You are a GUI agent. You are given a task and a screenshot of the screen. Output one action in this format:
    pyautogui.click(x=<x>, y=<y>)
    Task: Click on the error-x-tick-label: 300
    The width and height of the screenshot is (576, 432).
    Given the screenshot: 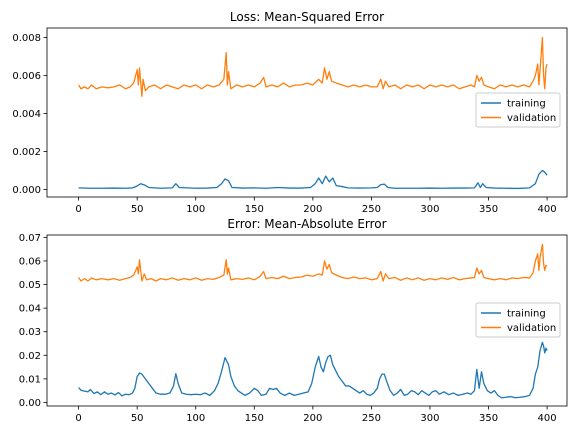 What is the action you would take?
    pyautogui.click(x=429, y=418)
    